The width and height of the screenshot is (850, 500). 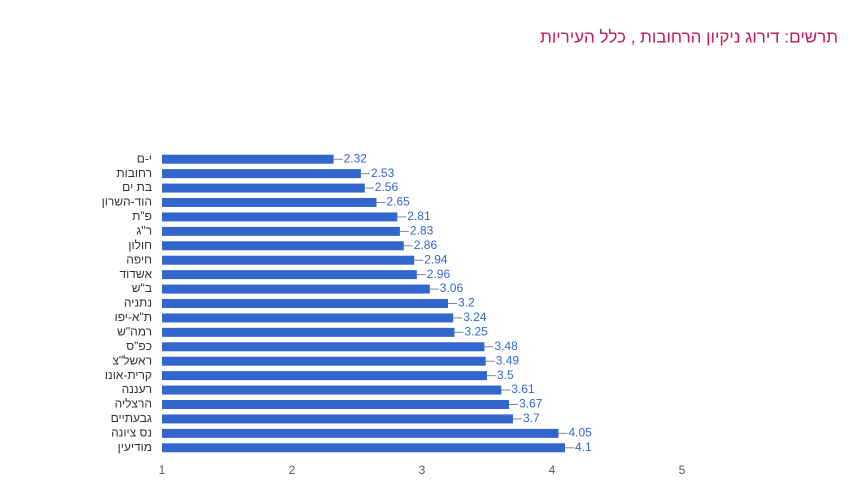 I want to click on value-label: 3.06, so click(x=452, y=288).